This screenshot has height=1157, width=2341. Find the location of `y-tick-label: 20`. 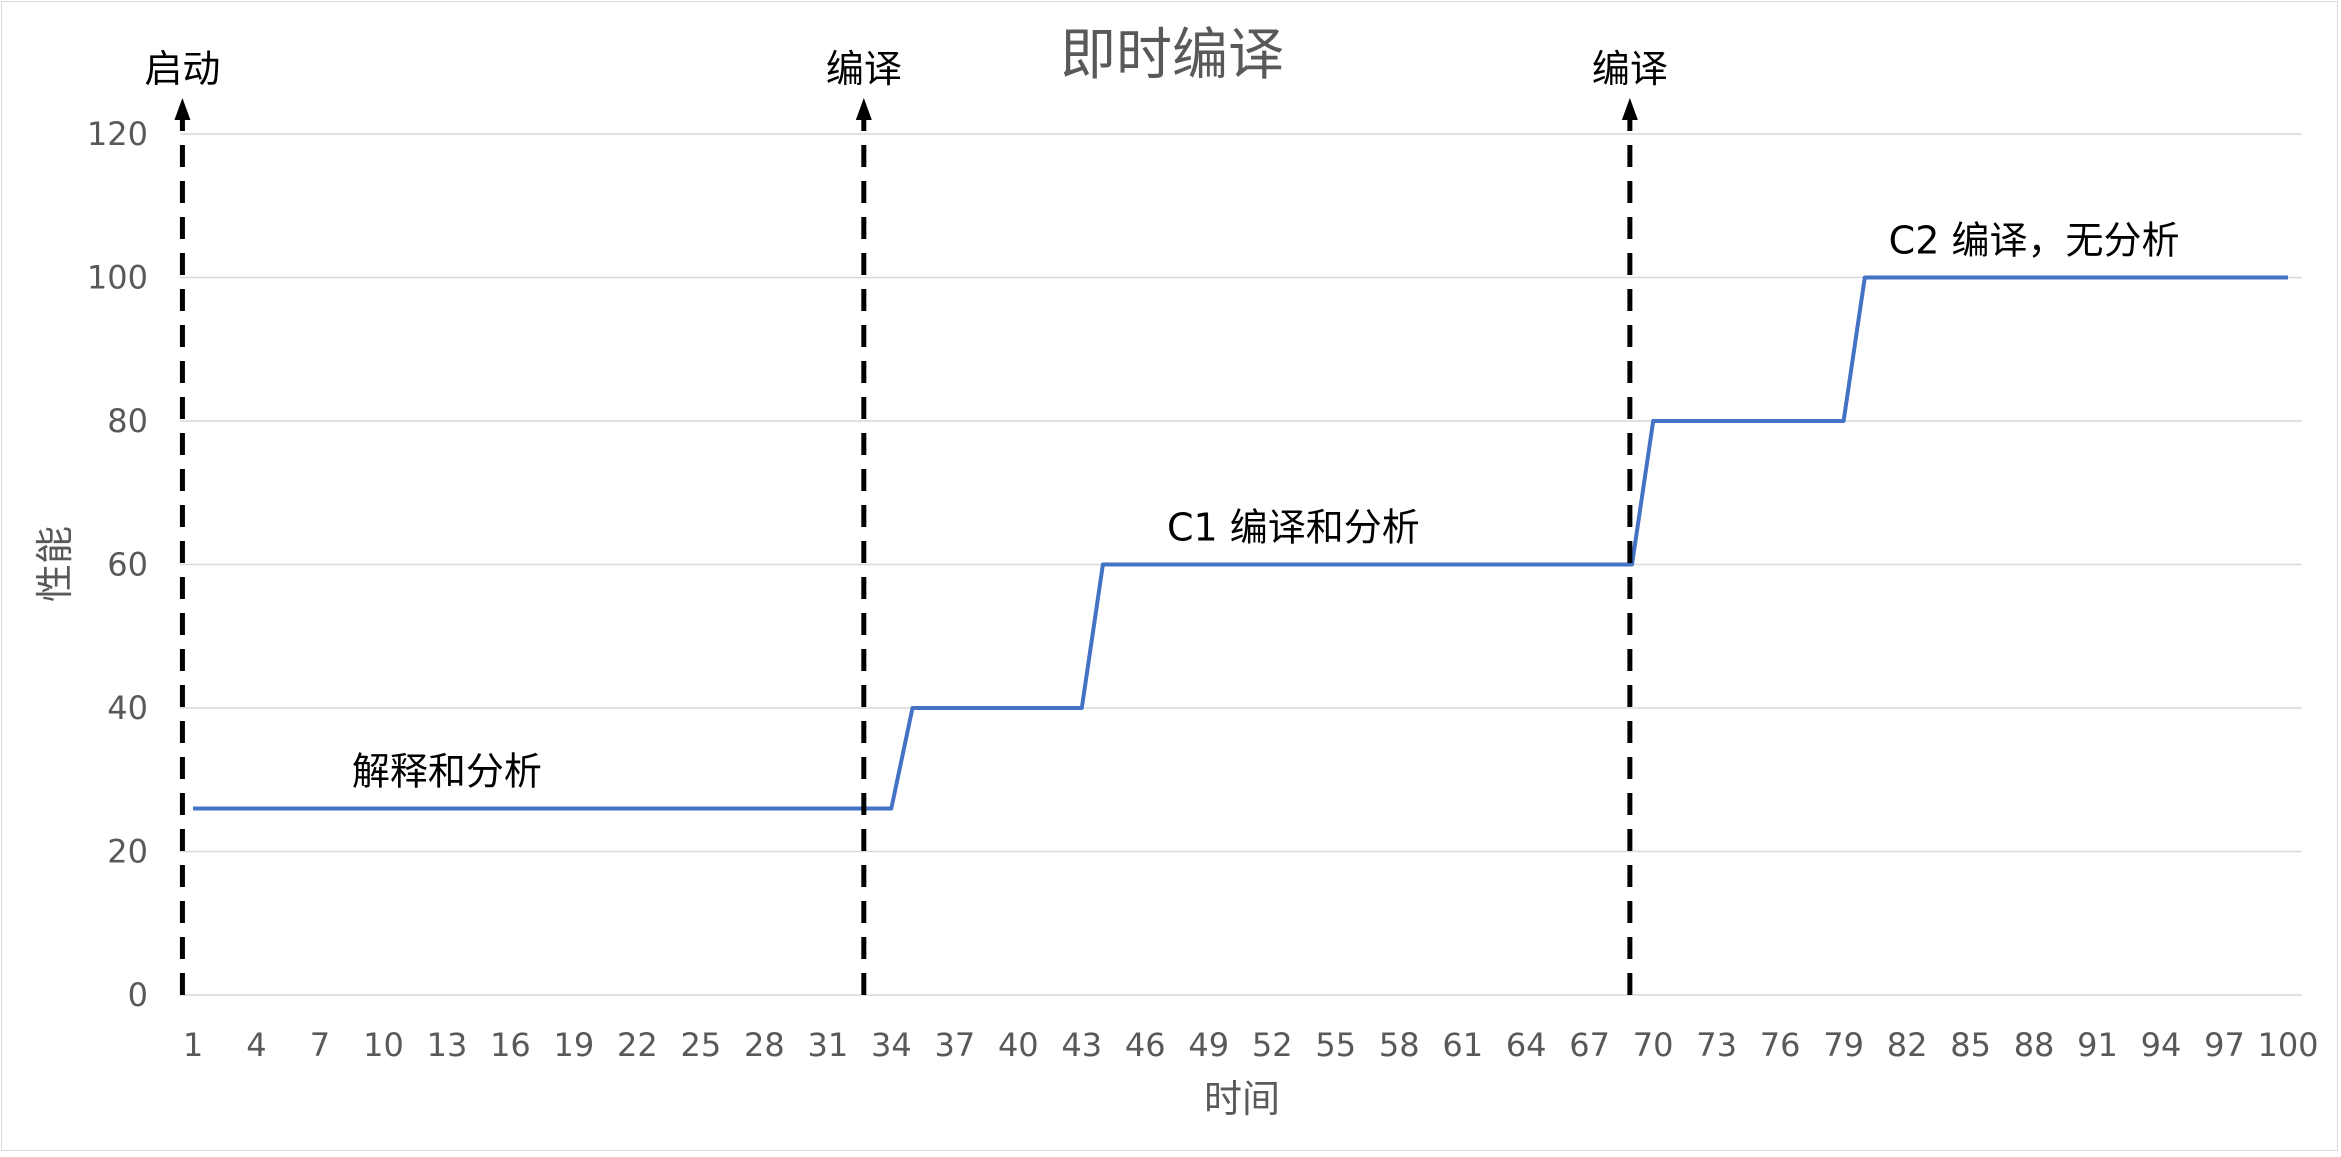

y-tick-label: 20 is located at coordinates (127, 852).